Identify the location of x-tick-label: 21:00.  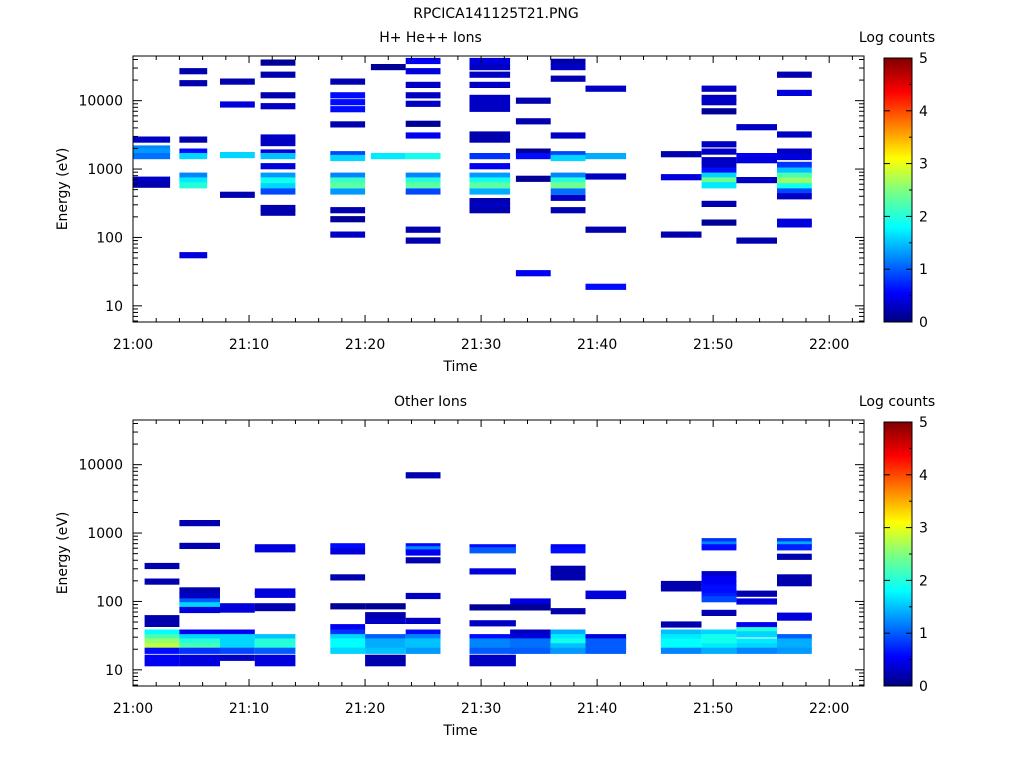
(133, 709).